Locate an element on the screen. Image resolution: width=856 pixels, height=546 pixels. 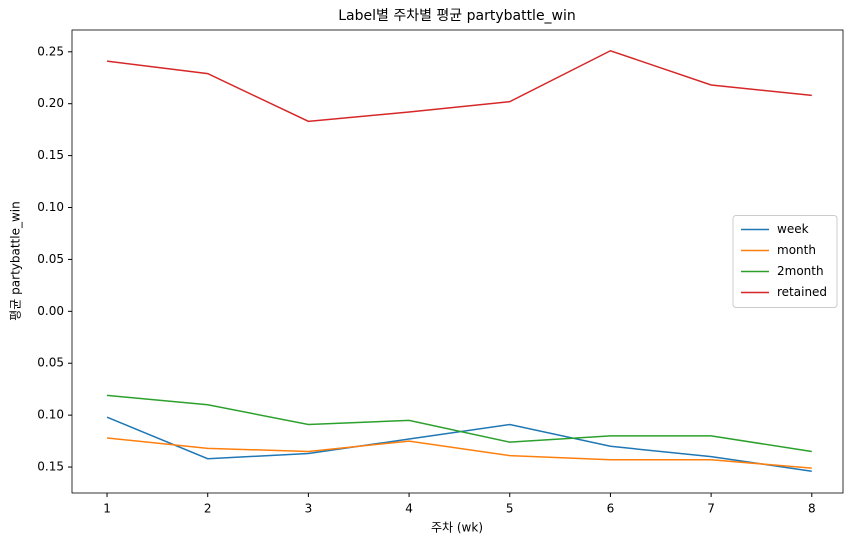
x-tick-label: 3 is located at coordinates (309, 509).